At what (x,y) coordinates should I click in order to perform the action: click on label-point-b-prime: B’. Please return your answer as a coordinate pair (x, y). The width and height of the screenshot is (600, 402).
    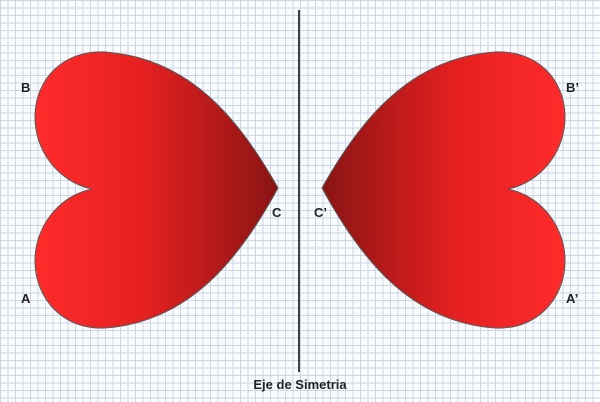
    Looking at the image, I should click on (572, 87).